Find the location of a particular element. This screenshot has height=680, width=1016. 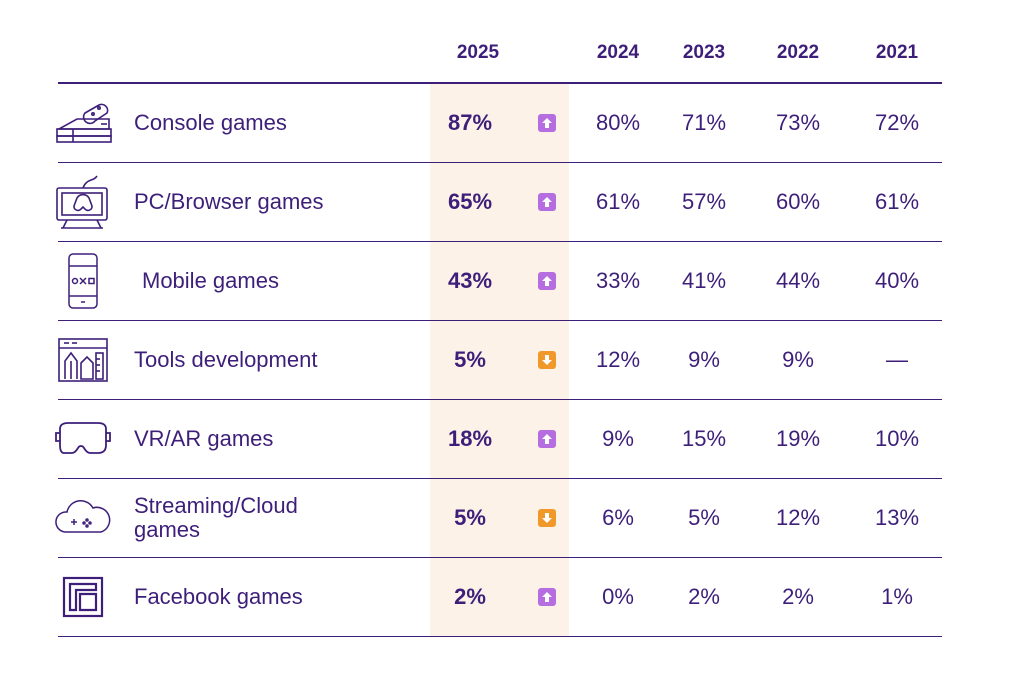

header-2021: 2021 is located at coordinates (897, 52).